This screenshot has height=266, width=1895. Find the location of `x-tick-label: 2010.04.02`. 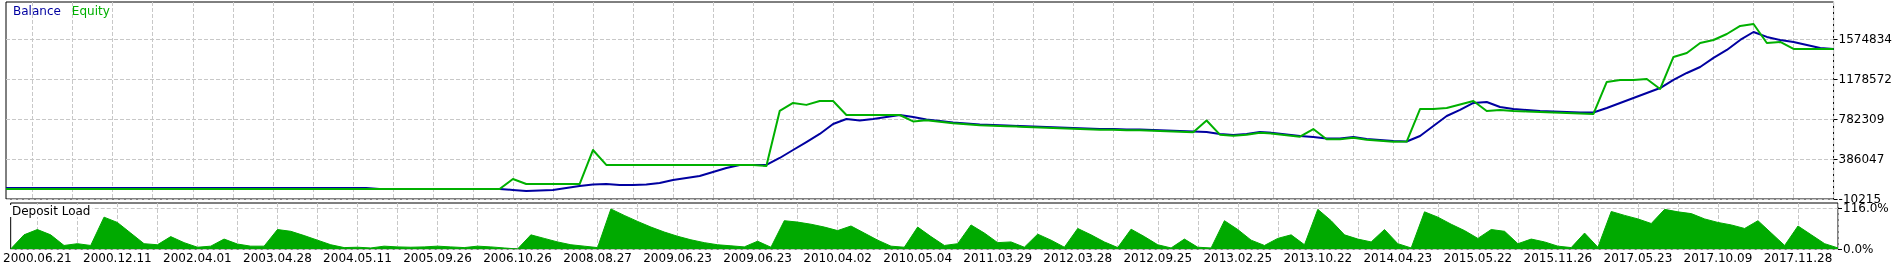

x-tick-label: 2010.04.02 is located at coordinates (837, 258).